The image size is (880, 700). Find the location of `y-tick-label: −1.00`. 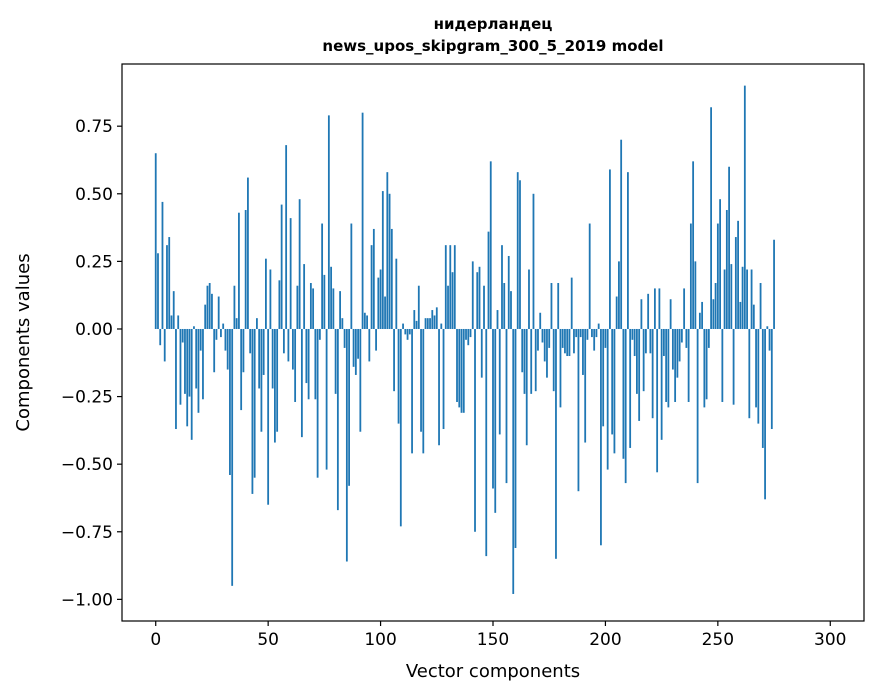

y-tick-label: −1.00 is located at coordinates (87, 600).